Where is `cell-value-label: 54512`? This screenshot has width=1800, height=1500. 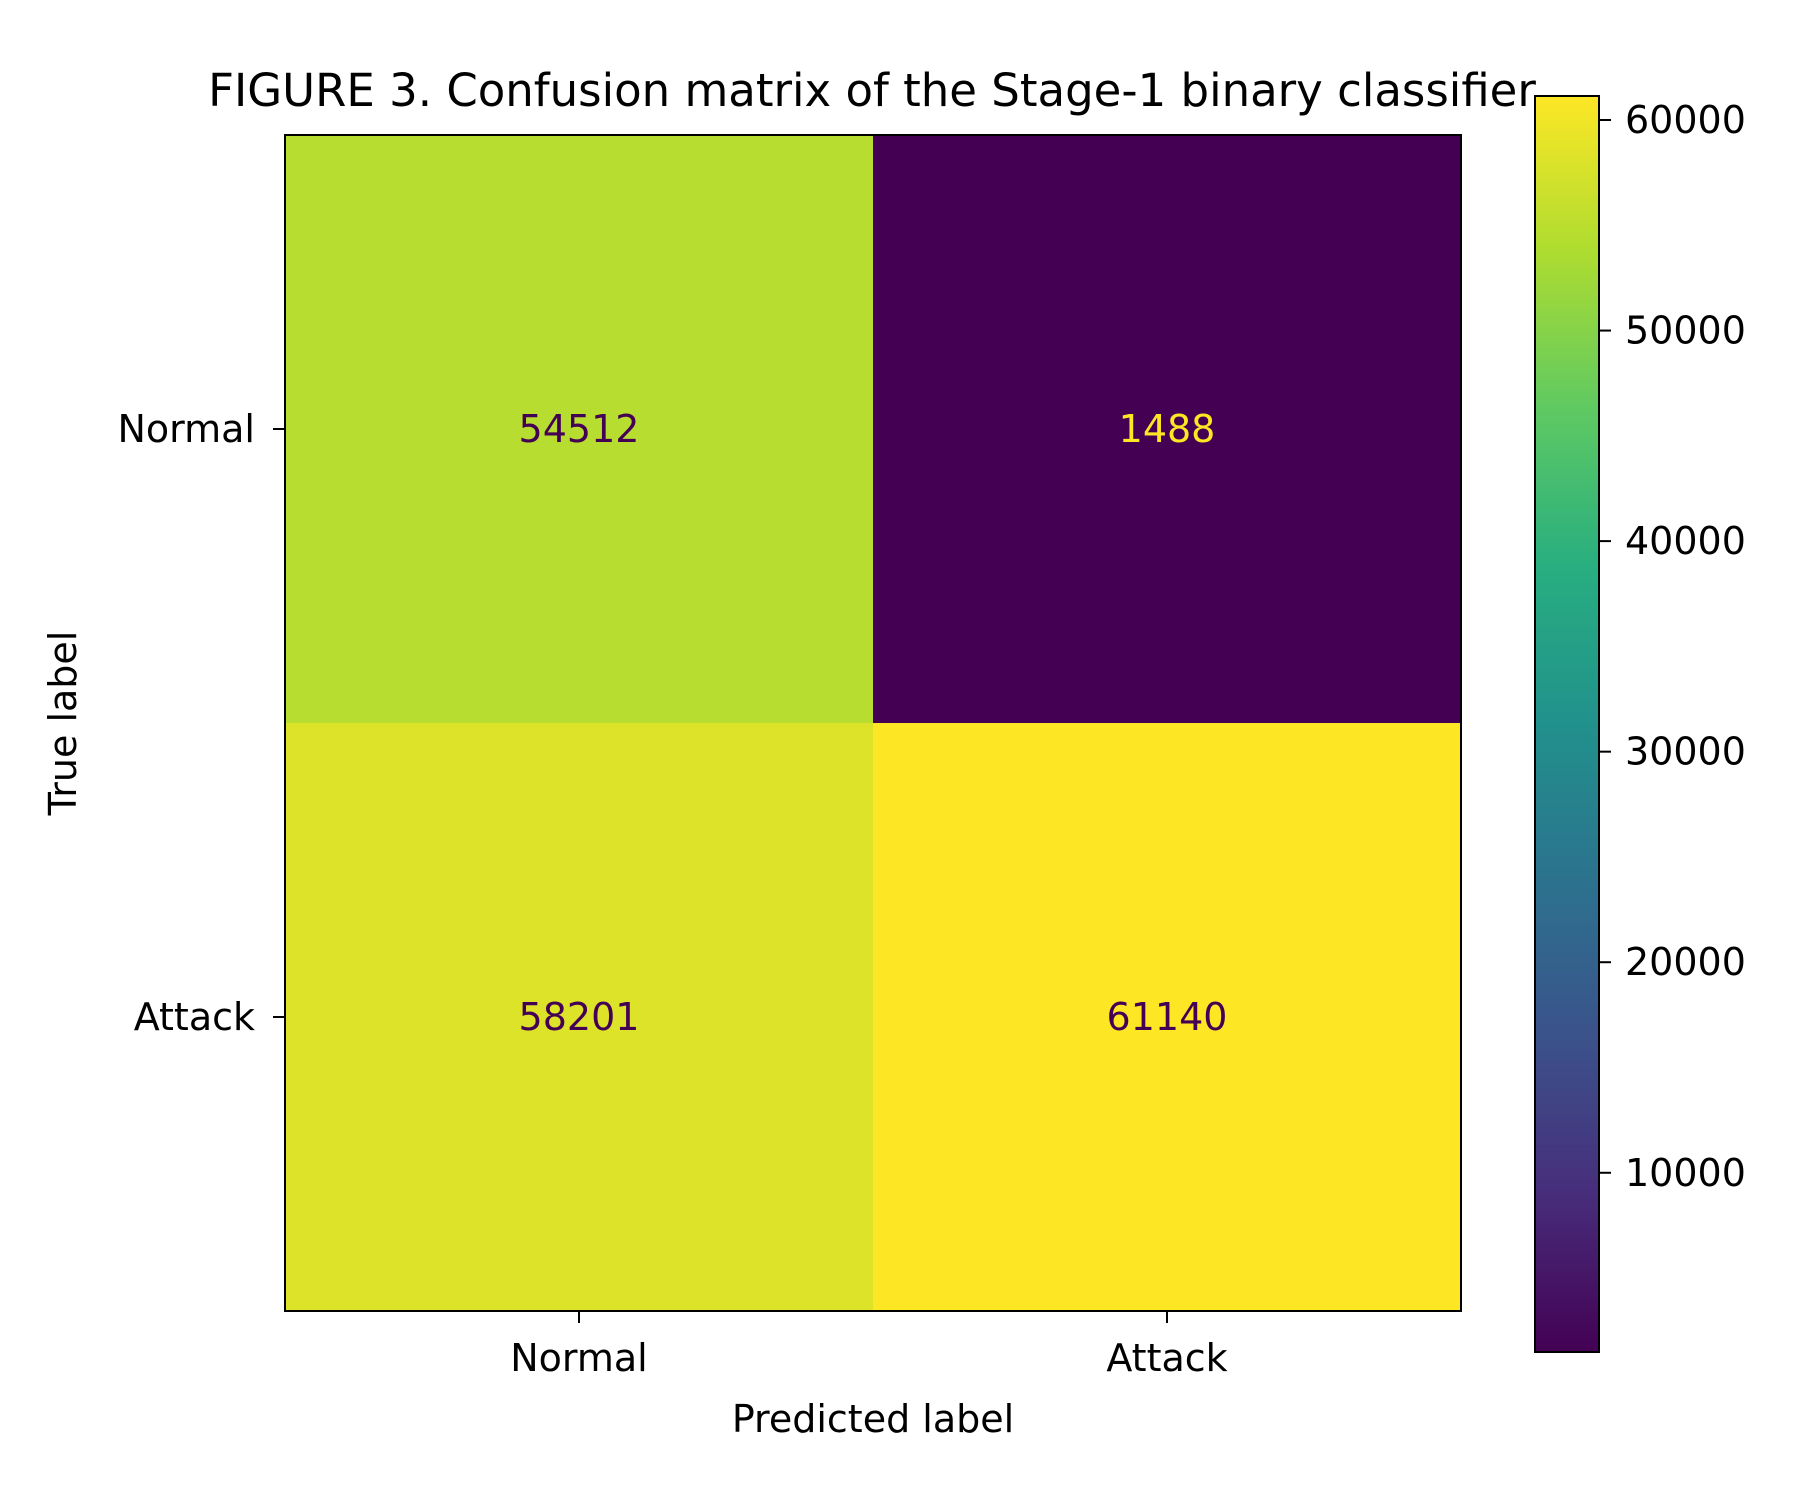
cell-value-label: 54512 is located at coordinates (579, 429).